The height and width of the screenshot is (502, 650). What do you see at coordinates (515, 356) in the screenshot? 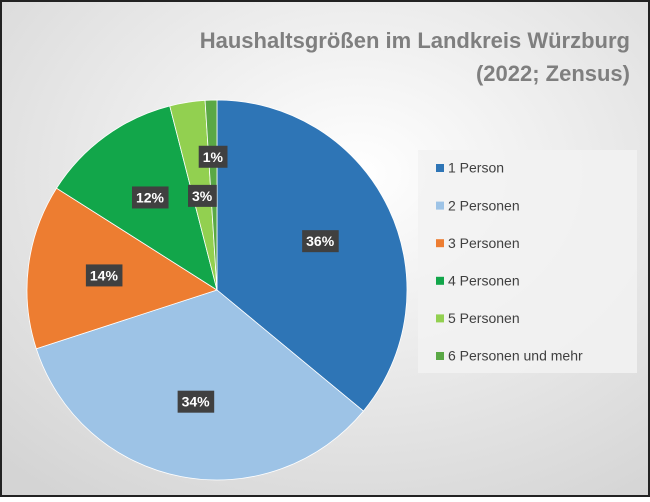
I see `legend-label: 6 Personen und mehr` at bounding box center [515, 356].